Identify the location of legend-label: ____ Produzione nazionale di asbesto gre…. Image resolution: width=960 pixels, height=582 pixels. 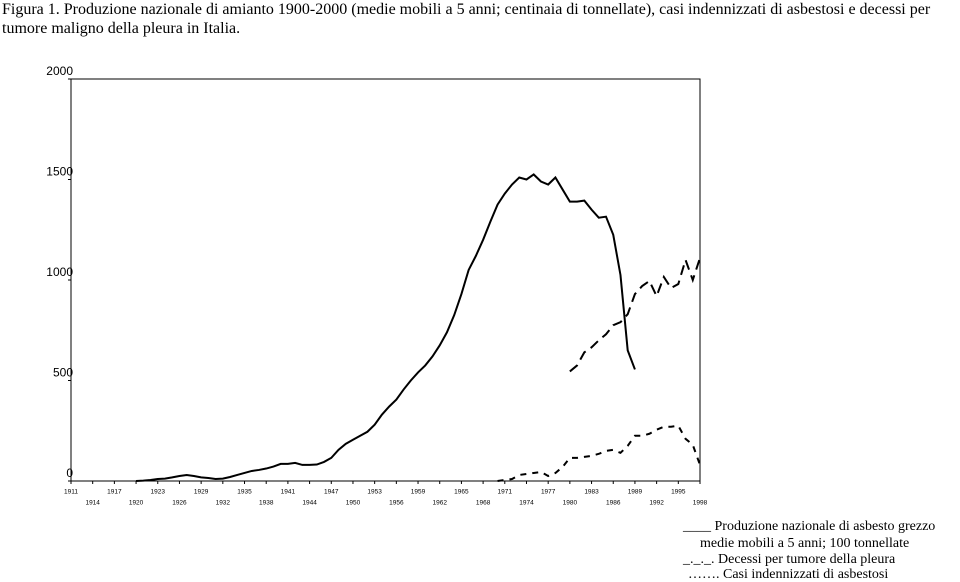
(808, 526).